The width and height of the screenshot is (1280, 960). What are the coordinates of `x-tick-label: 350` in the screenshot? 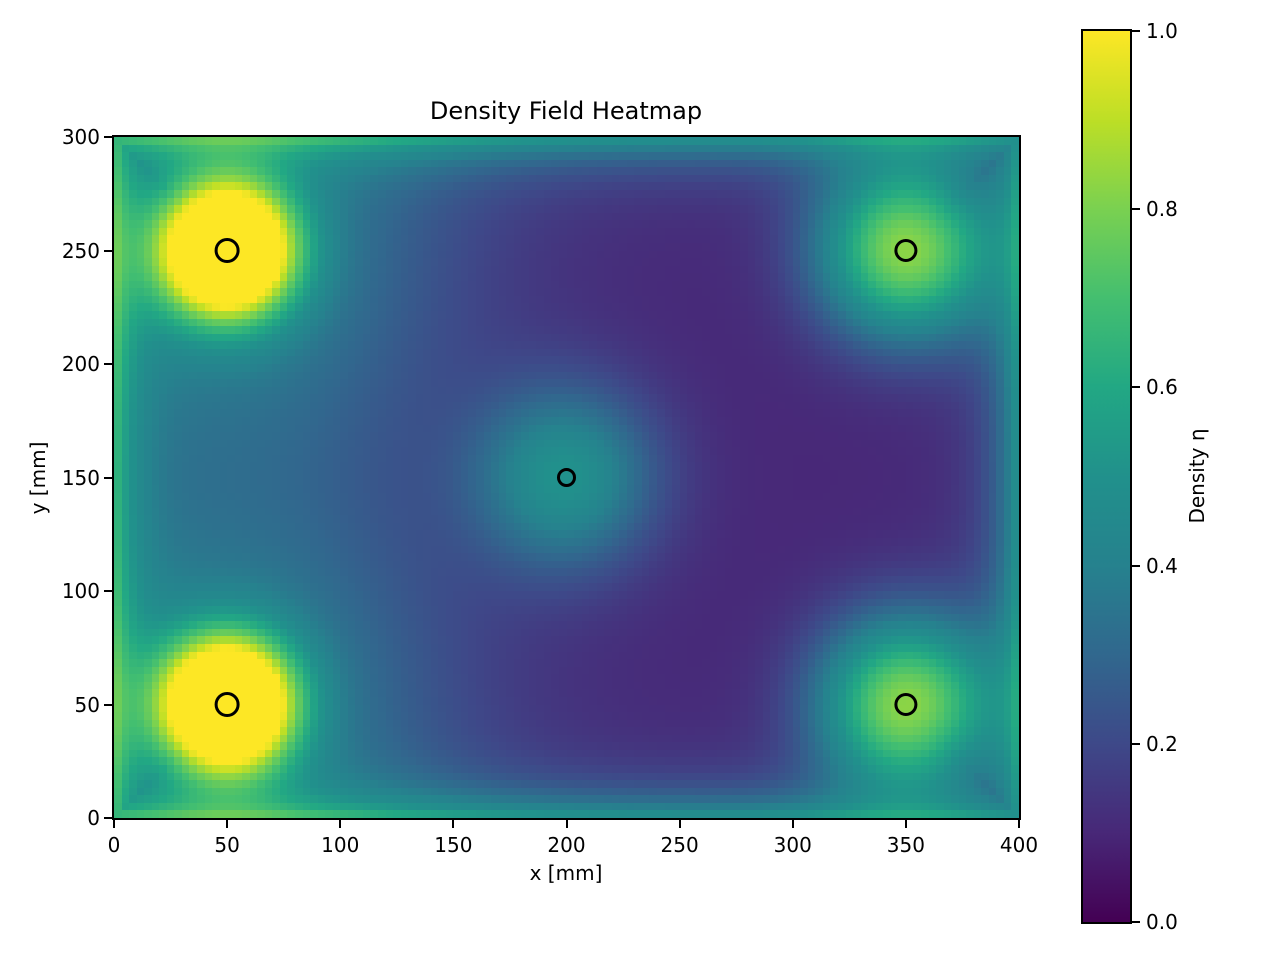 It's located at (905, 845).